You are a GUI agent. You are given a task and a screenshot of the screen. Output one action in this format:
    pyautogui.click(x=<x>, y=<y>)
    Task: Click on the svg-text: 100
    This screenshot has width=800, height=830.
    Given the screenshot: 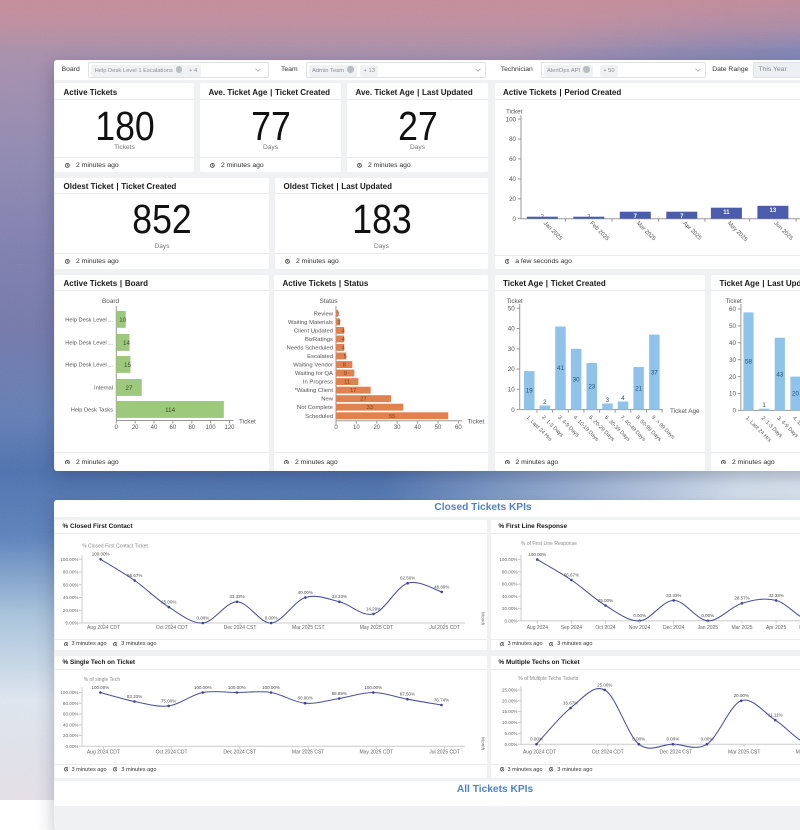 What is the action you would take?
    pyautogui.click(x=511, y=119)
    